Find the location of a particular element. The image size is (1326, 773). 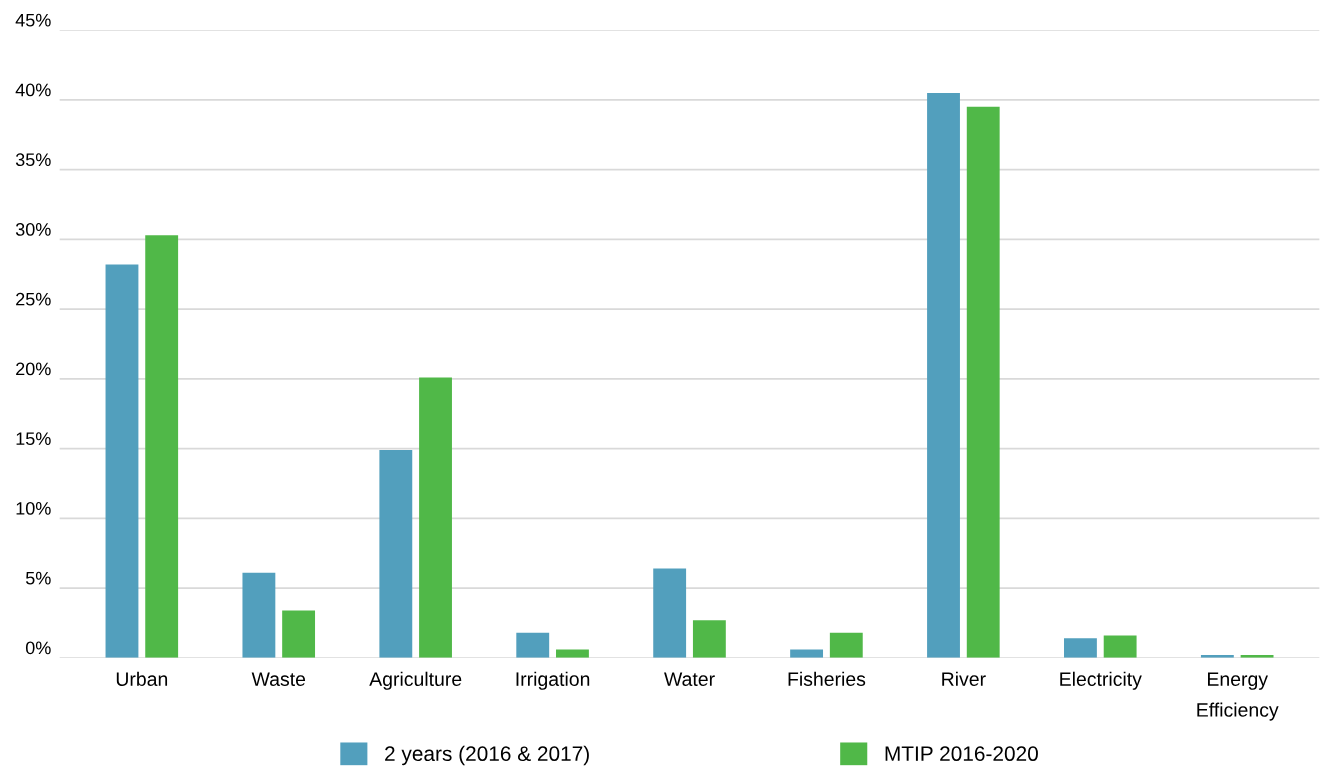

y-tick-label: 35% is located at coordinates (33, 160).